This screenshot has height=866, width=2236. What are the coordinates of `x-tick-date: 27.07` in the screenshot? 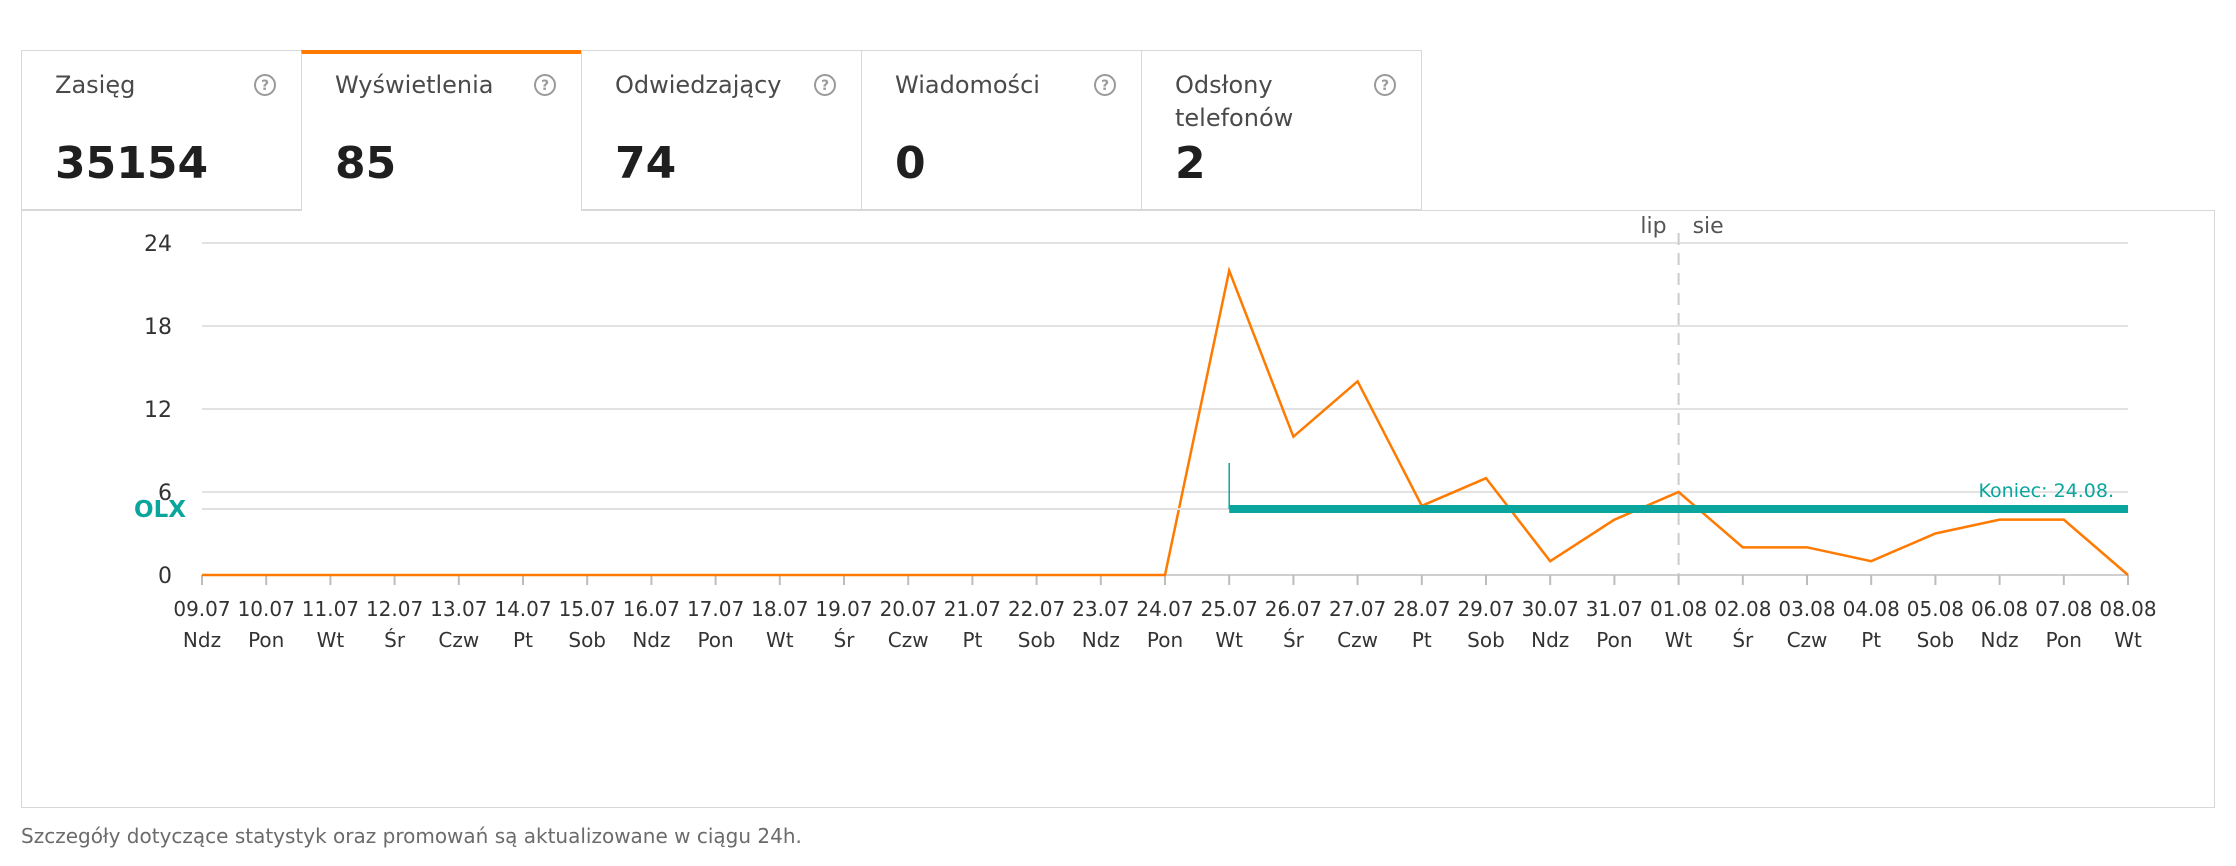 It's located at (1357, 609).